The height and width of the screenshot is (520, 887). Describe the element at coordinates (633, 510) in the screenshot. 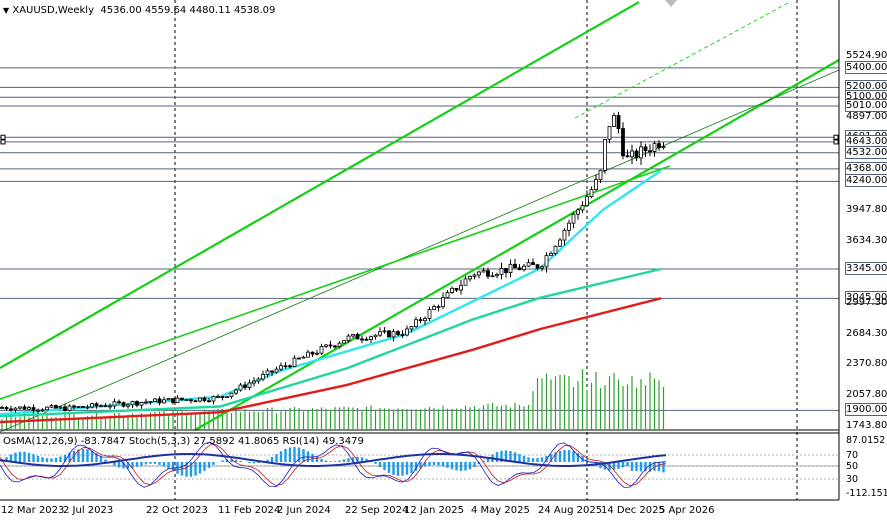

I see `time-tick-label: 14 Dec 2025` at that location.